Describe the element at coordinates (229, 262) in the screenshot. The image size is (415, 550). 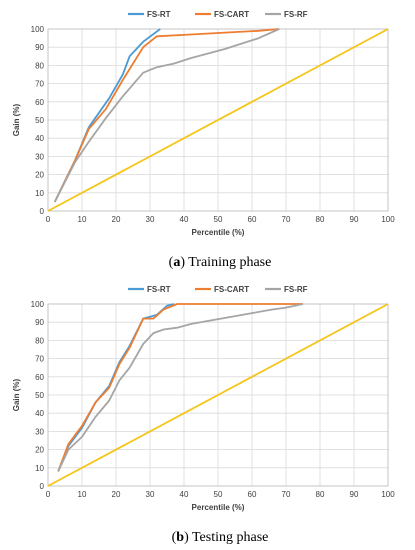
I see `caption-text: Training phase` at that location.